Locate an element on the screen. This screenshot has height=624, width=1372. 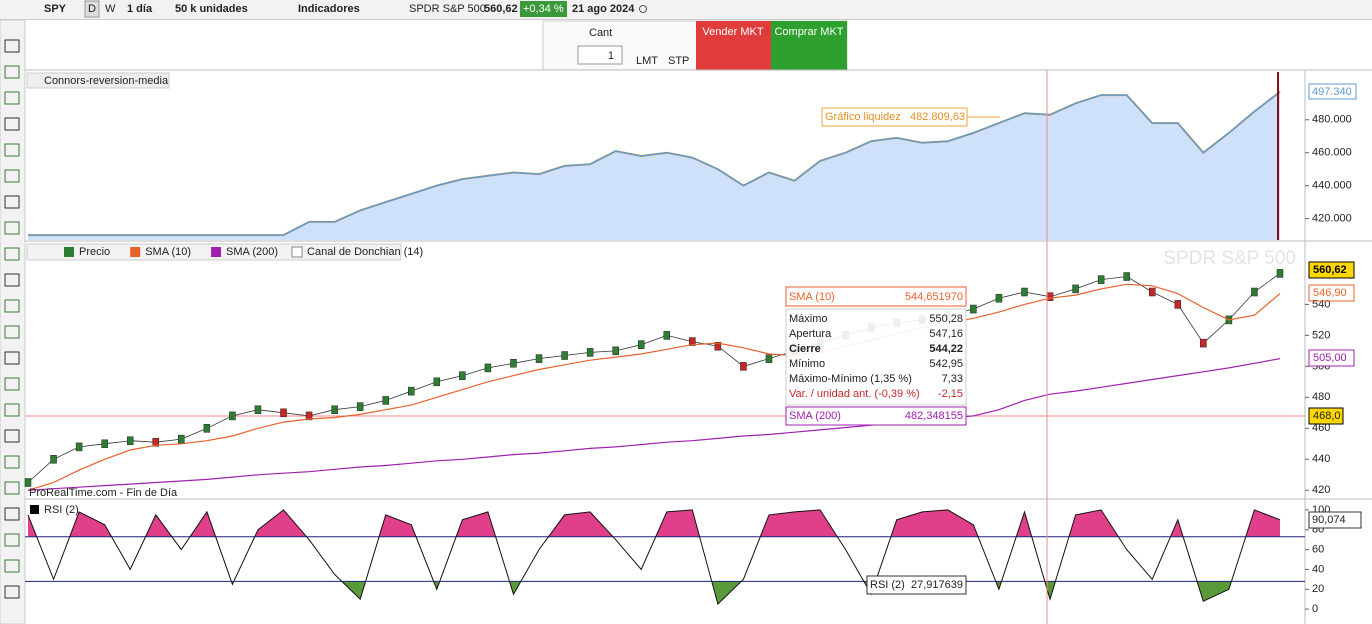
cursor-value: 468,0 is located at coordinates (1327, 416).